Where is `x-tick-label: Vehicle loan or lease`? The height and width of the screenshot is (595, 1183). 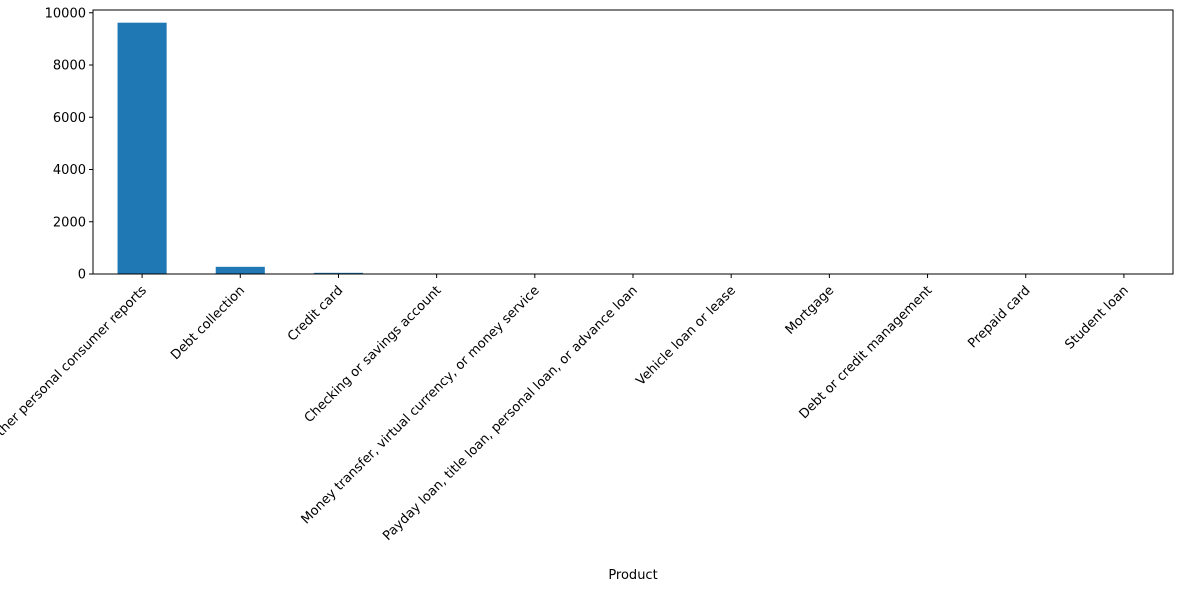
x-tick-label: Vehicle loan or lease is located at coordinates (686, 336).